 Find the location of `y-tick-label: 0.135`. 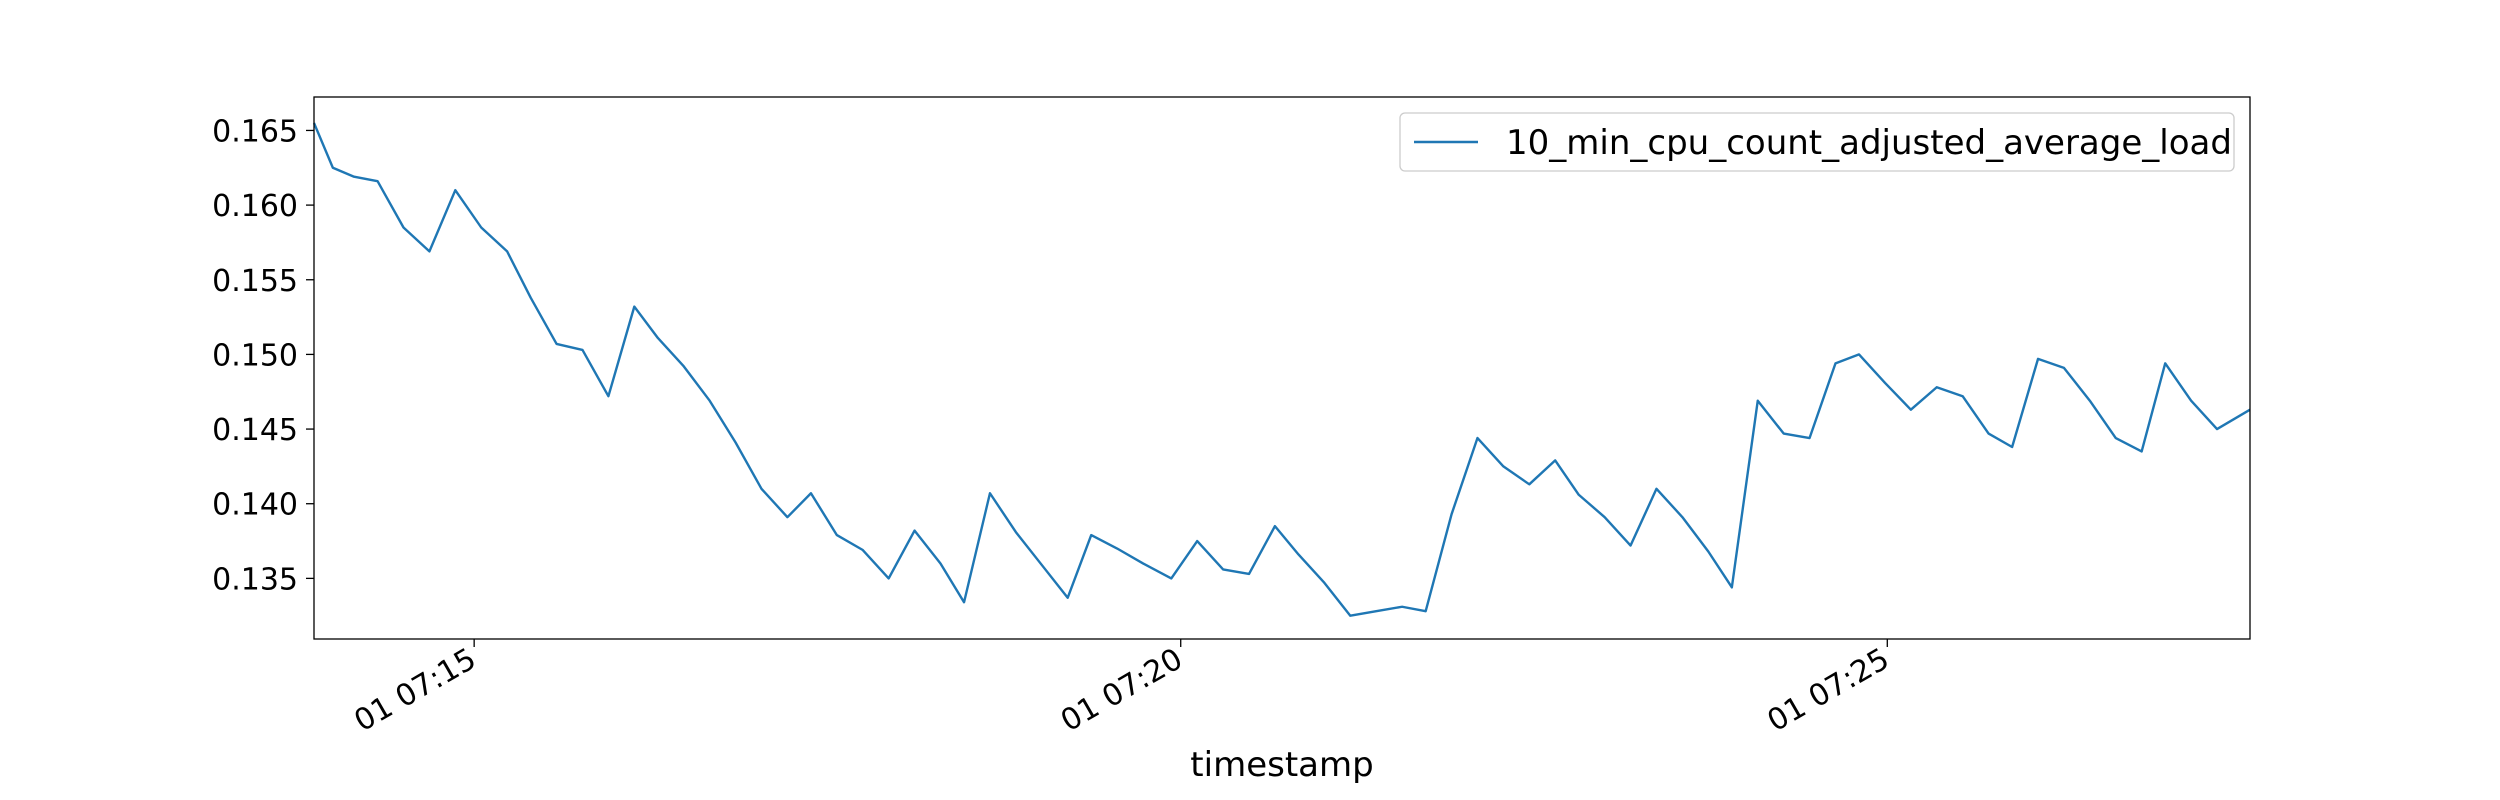

y-tick-label: 0.135 is located at coordinates (255, 579).